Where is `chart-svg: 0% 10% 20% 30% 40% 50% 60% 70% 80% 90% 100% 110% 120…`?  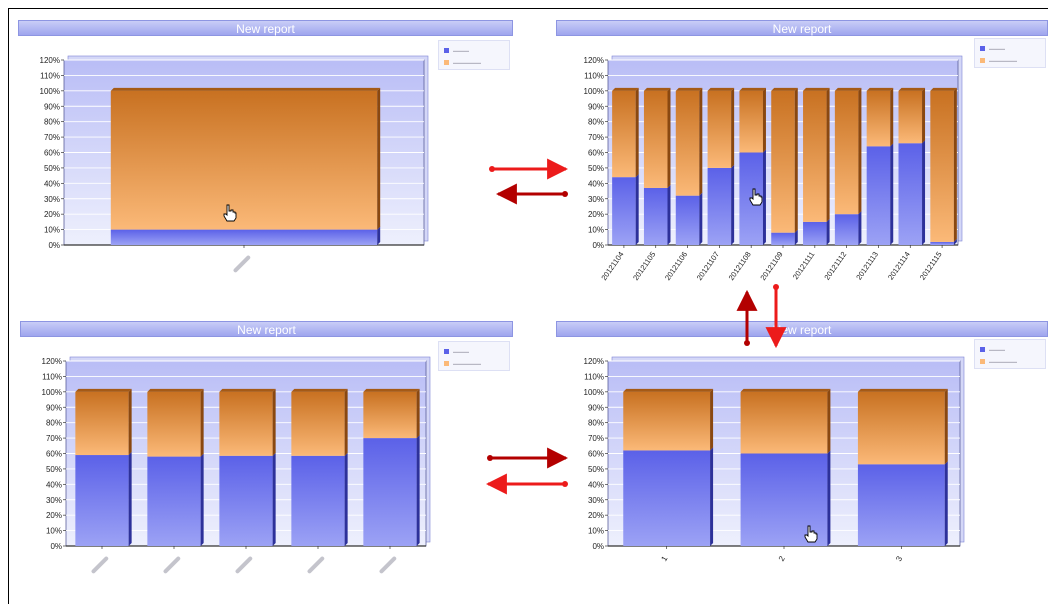
chart-svg: 0% 10% 20% 30% 40% 50% 60% 70% 80% 90% 100% 110% 120… is located at coordinates (236, 465).